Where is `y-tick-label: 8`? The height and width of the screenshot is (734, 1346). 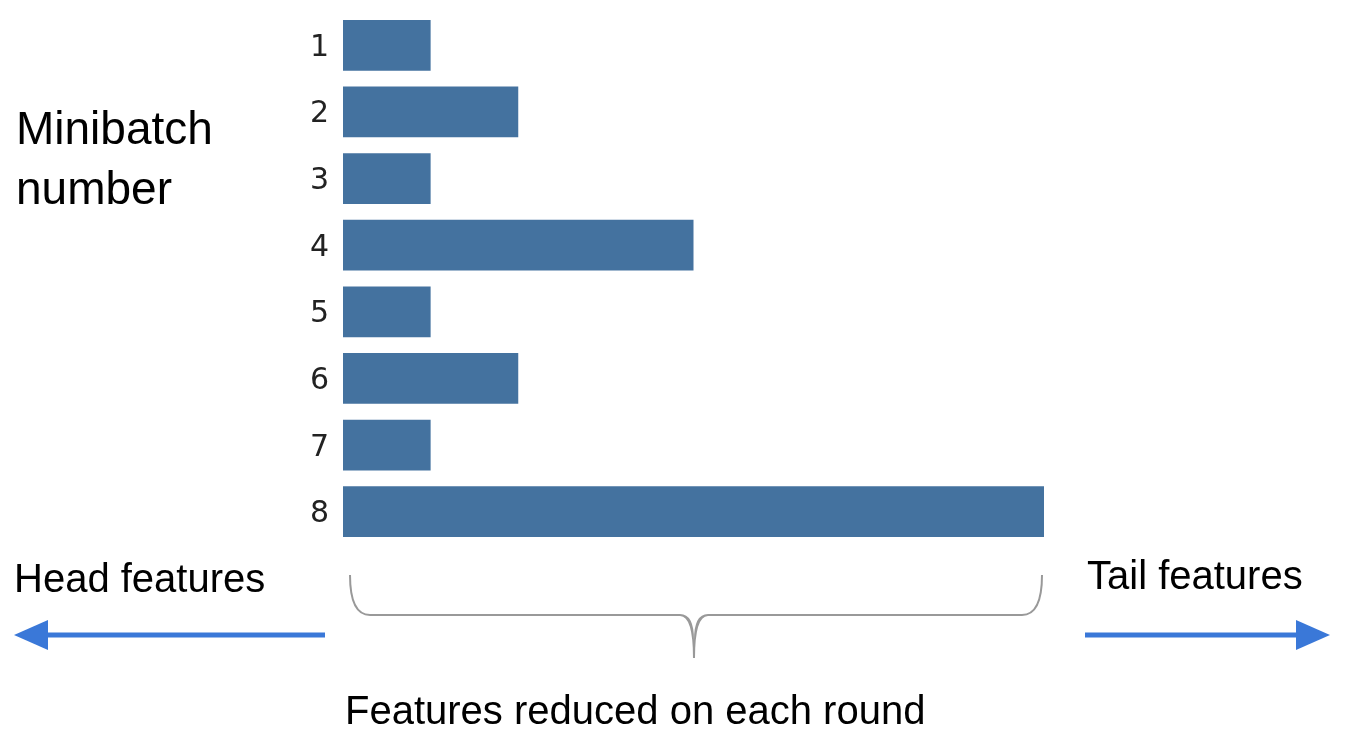
y-tick-label: 8 is located at coordinates (319, 512).